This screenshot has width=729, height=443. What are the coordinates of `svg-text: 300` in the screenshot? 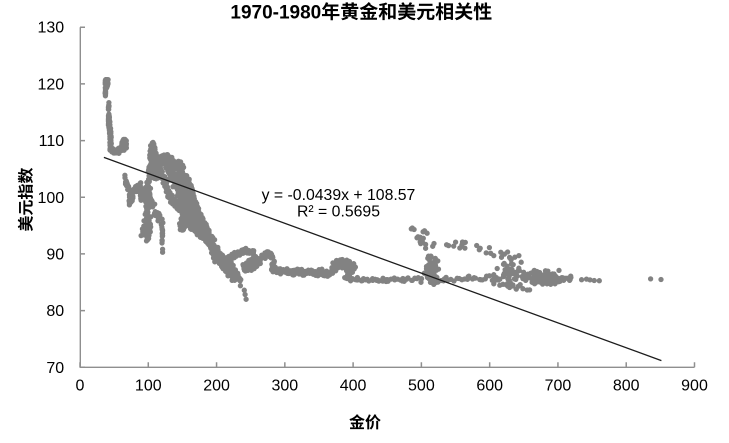 It's located at (284, 386).